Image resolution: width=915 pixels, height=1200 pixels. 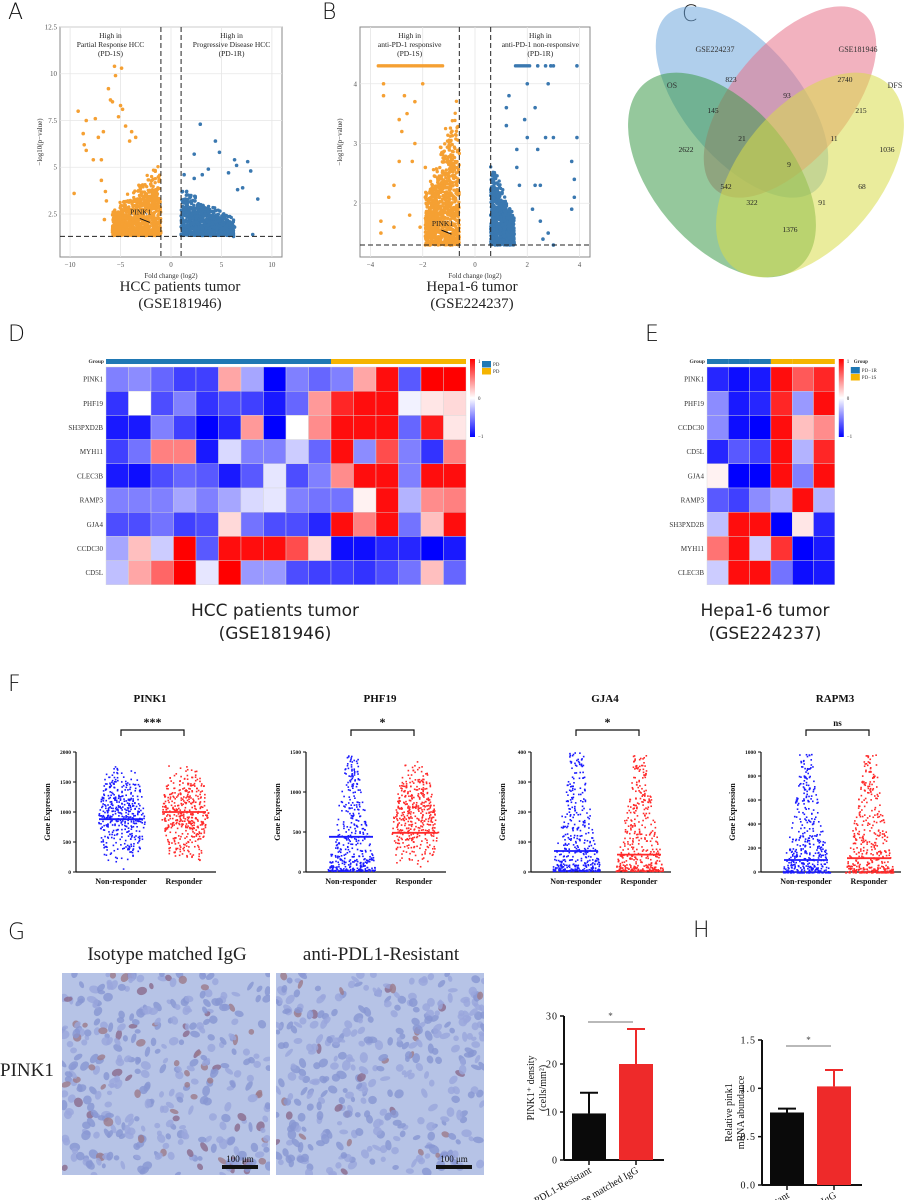 What do you see at coordinates (17, 932) in the screenshot?
I see `panel-letter-g: G` at bounding box center [17, 932].